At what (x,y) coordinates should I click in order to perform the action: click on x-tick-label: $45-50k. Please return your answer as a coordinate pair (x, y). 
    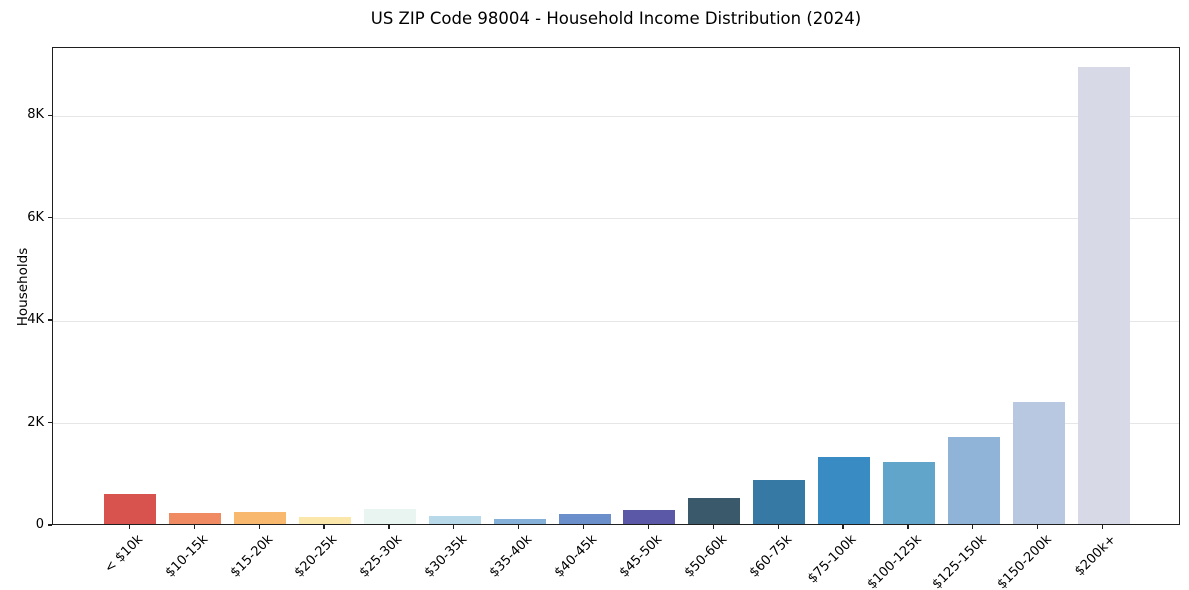
    Looking at the image, I should click on (641, 556).